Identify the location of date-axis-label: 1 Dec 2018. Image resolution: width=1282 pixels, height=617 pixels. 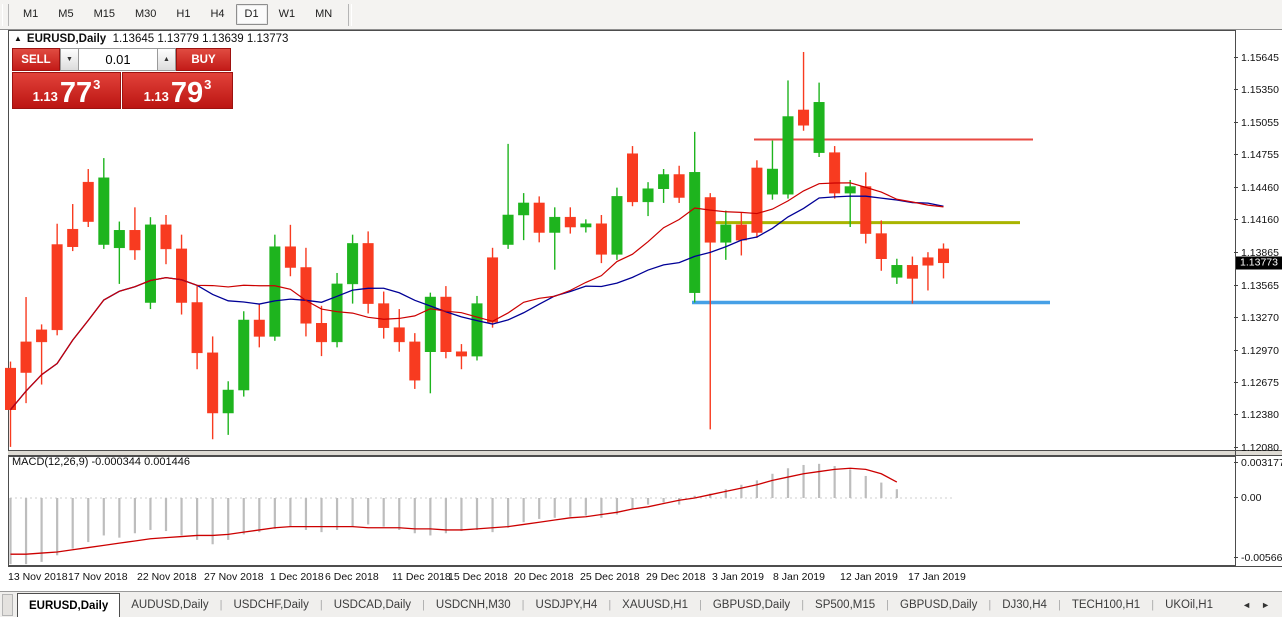
(297, 577).